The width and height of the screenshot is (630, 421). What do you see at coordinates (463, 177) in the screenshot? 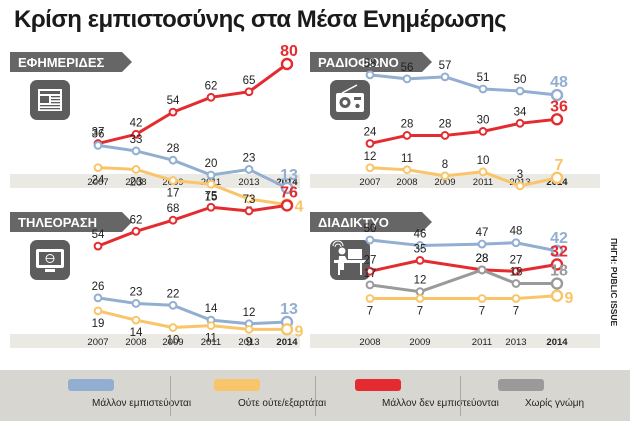
I see `series-line-neither` at bounding box center [463, 177].